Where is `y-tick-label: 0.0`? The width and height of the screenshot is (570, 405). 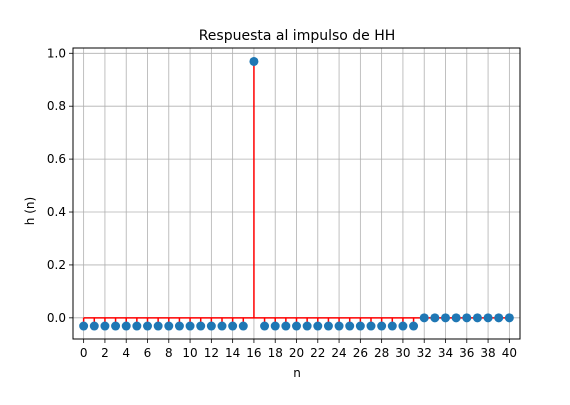
y-tick-label: 0.0 is located at coordinates (56, 318).